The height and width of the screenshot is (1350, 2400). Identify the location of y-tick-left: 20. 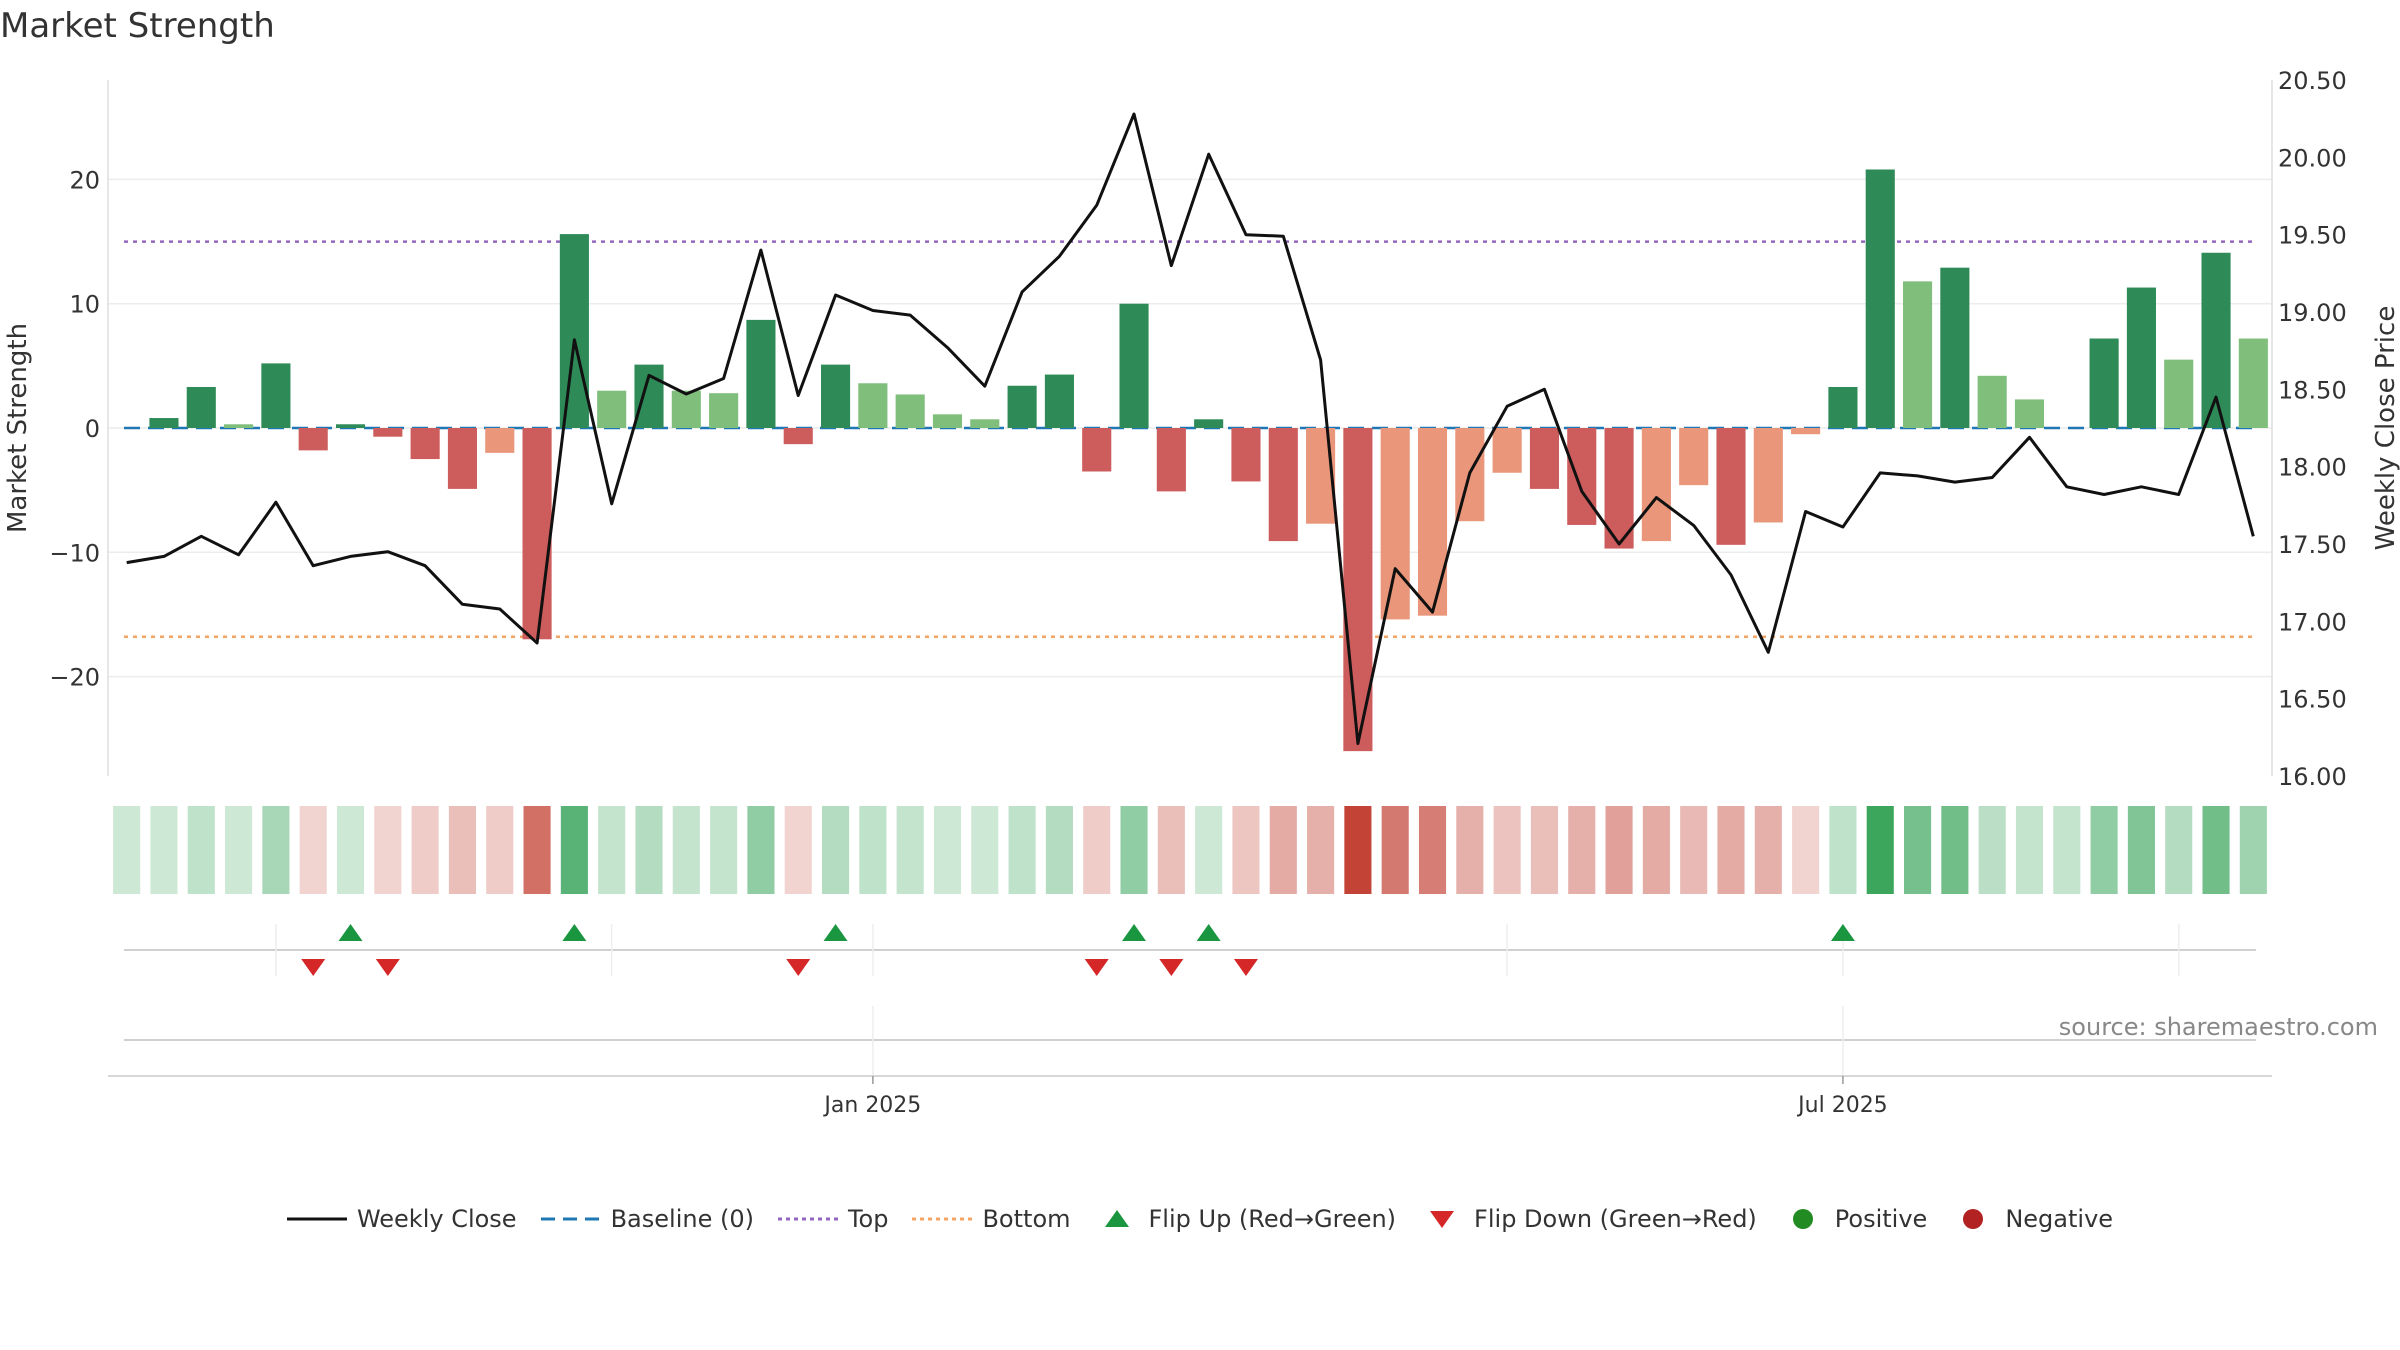
(84, 180).